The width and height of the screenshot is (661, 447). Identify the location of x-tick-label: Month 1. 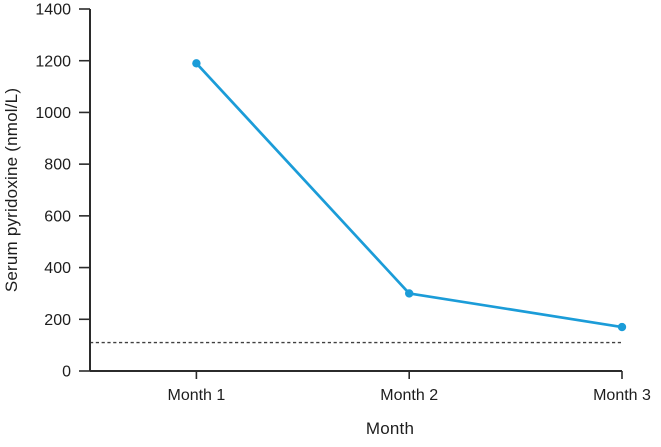
(196, 395).